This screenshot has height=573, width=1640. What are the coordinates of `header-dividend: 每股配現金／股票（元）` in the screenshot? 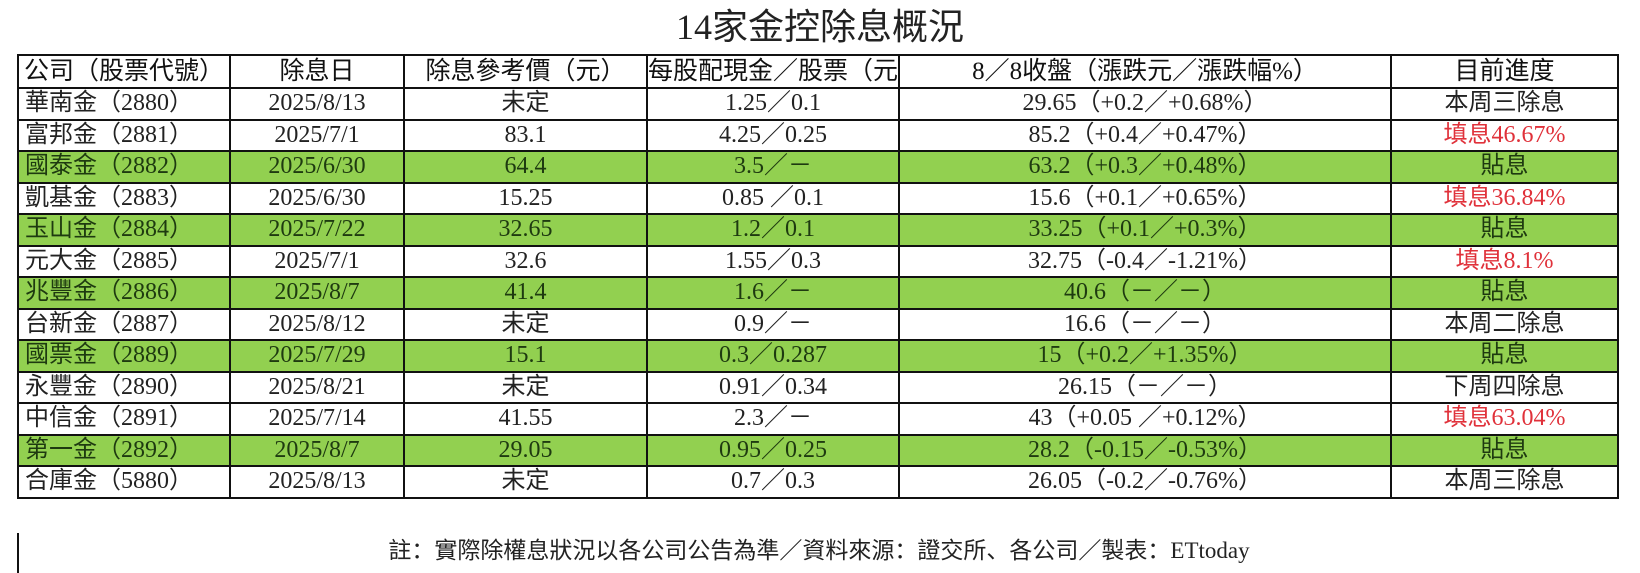 It's located at (773, 71).